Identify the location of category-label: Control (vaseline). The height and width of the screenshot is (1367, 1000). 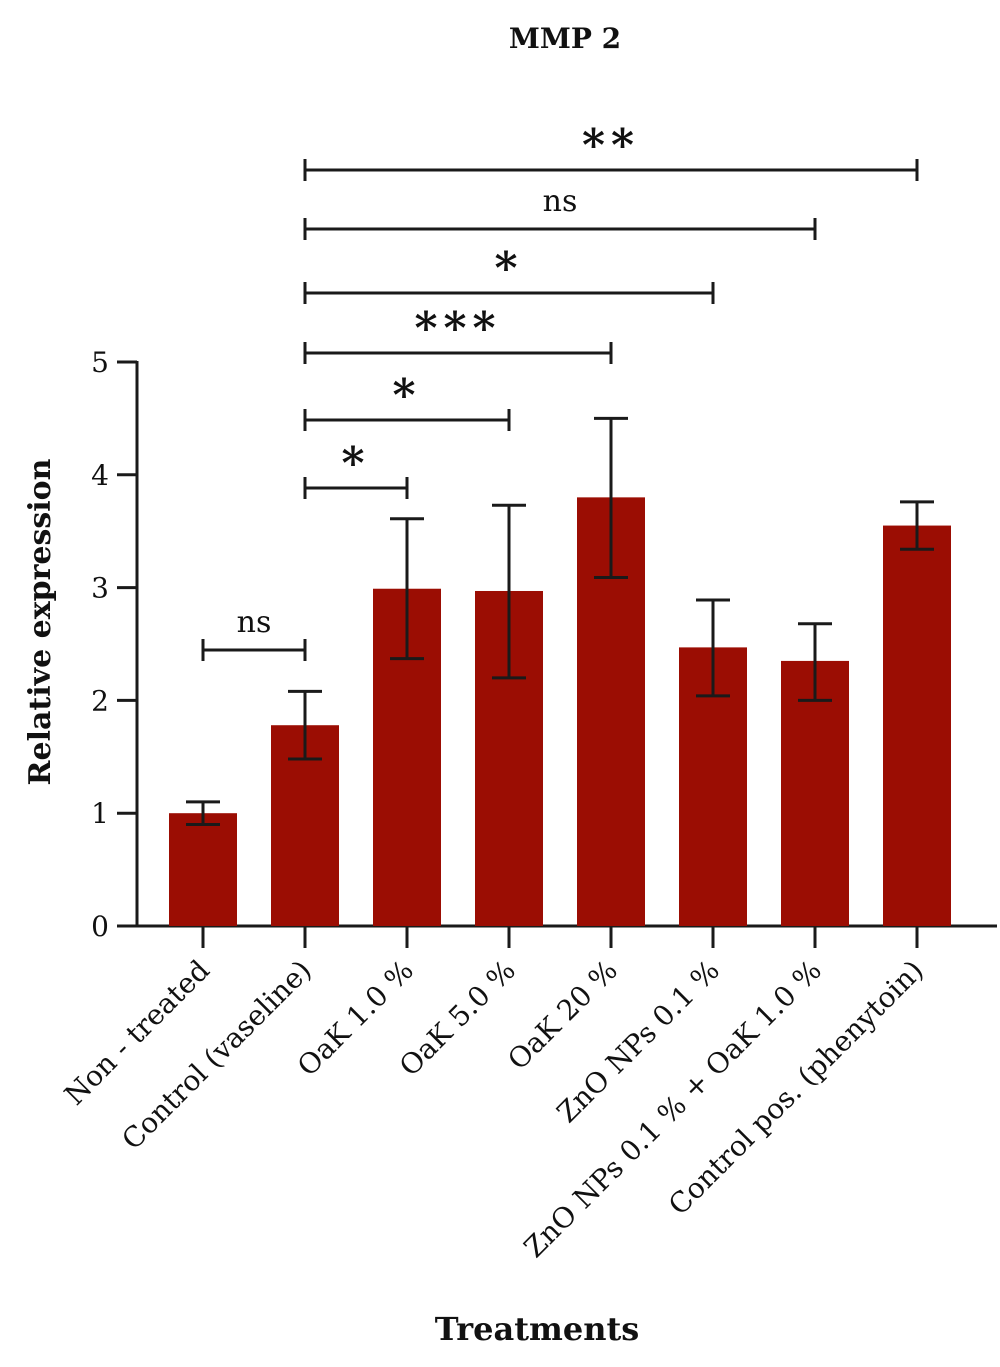
(216, 1055).